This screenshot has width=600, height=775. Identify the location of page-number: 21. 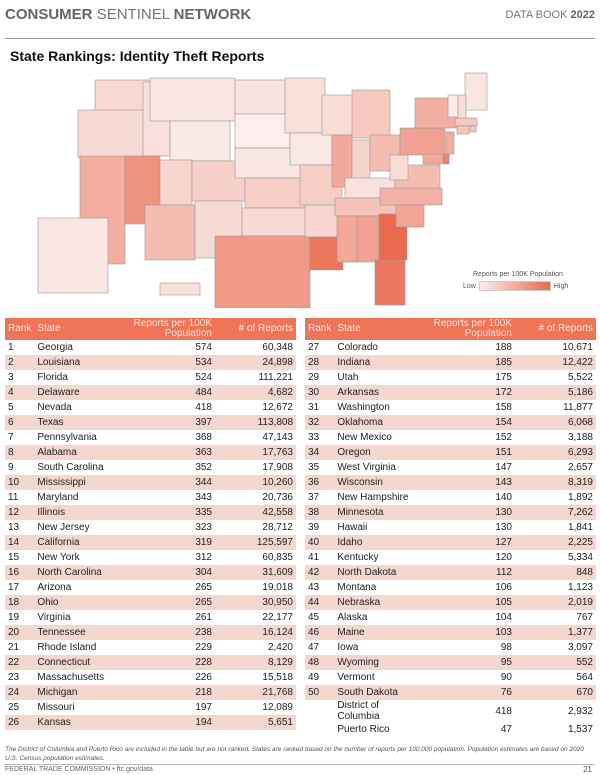
(587, 769).